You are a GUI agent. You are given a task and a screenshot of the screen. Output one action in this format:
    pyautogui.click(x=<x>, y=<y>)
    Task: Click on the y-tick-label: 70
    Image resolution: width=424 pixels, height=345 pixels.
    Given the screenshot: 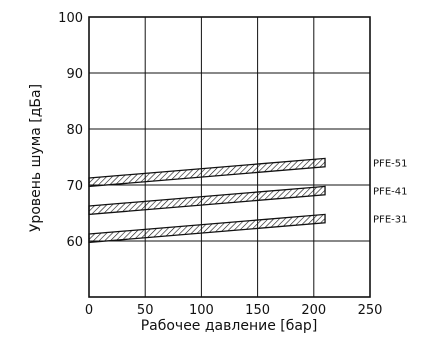 What is the action you would take?
    pyautogui.click(x=74, y=186)
    